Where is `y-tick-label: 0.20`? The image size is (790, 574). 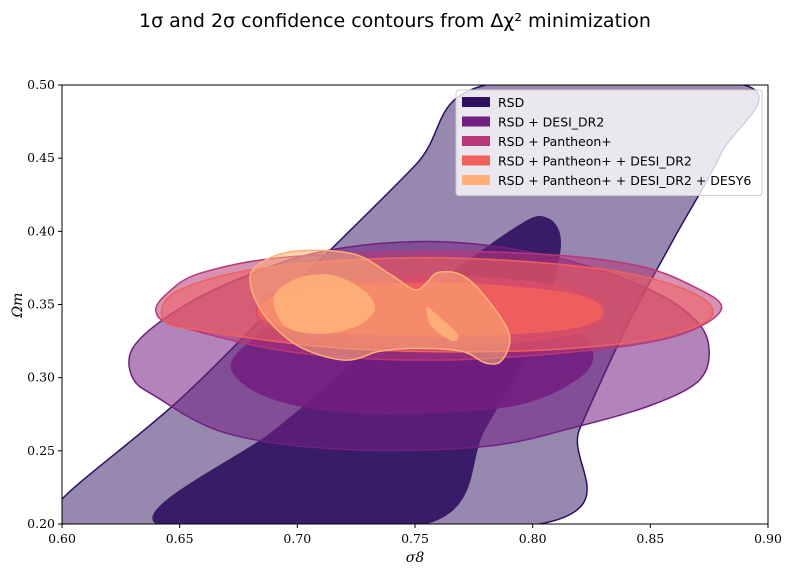
y-tick-label: 0.20 is located at coordinates (41, 523).